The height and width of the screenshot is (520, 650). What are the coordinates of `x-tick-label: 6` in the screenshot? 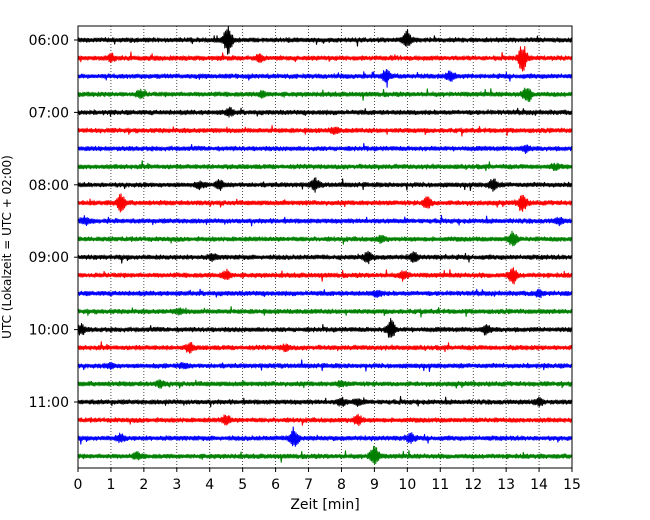 It's located at (275, 485).